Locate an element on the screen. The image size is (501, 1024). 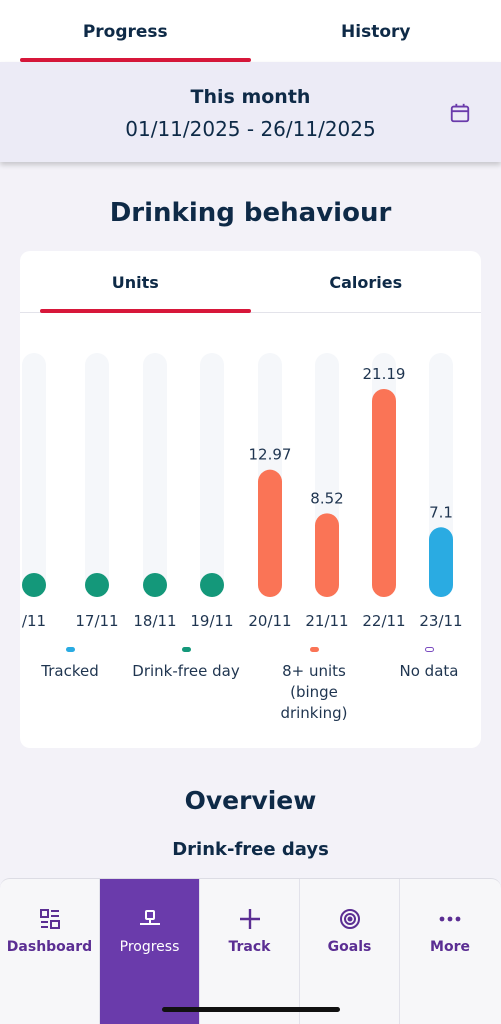
legend-label-drink-free: Drink-free day is located at coordinates (186, 671).